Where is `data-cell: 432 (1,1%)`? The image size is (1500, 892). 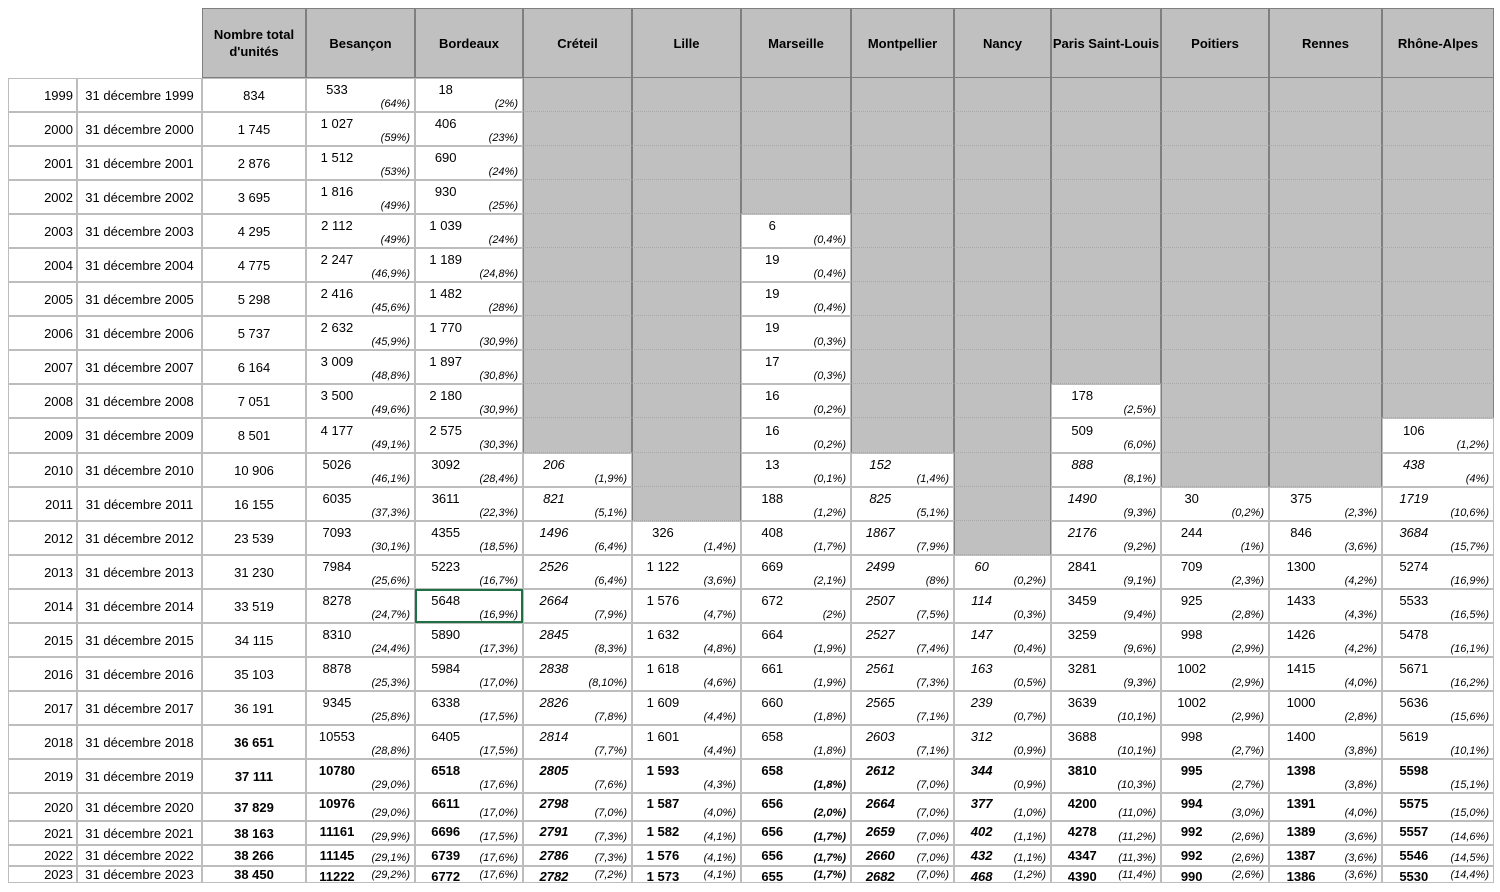
data-cell: 432 (1,1%) is located at coordinates (1002, 855).